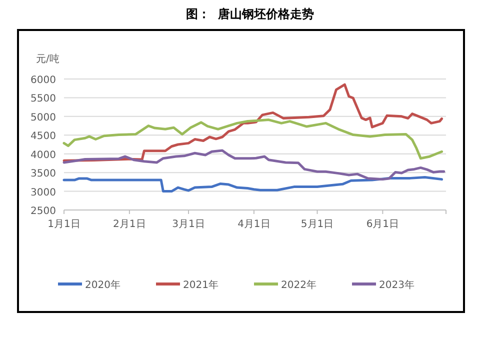  Describe the element at coordinates (200, 285) in the screenshot. I see `legend-label: 2021年` at that location.